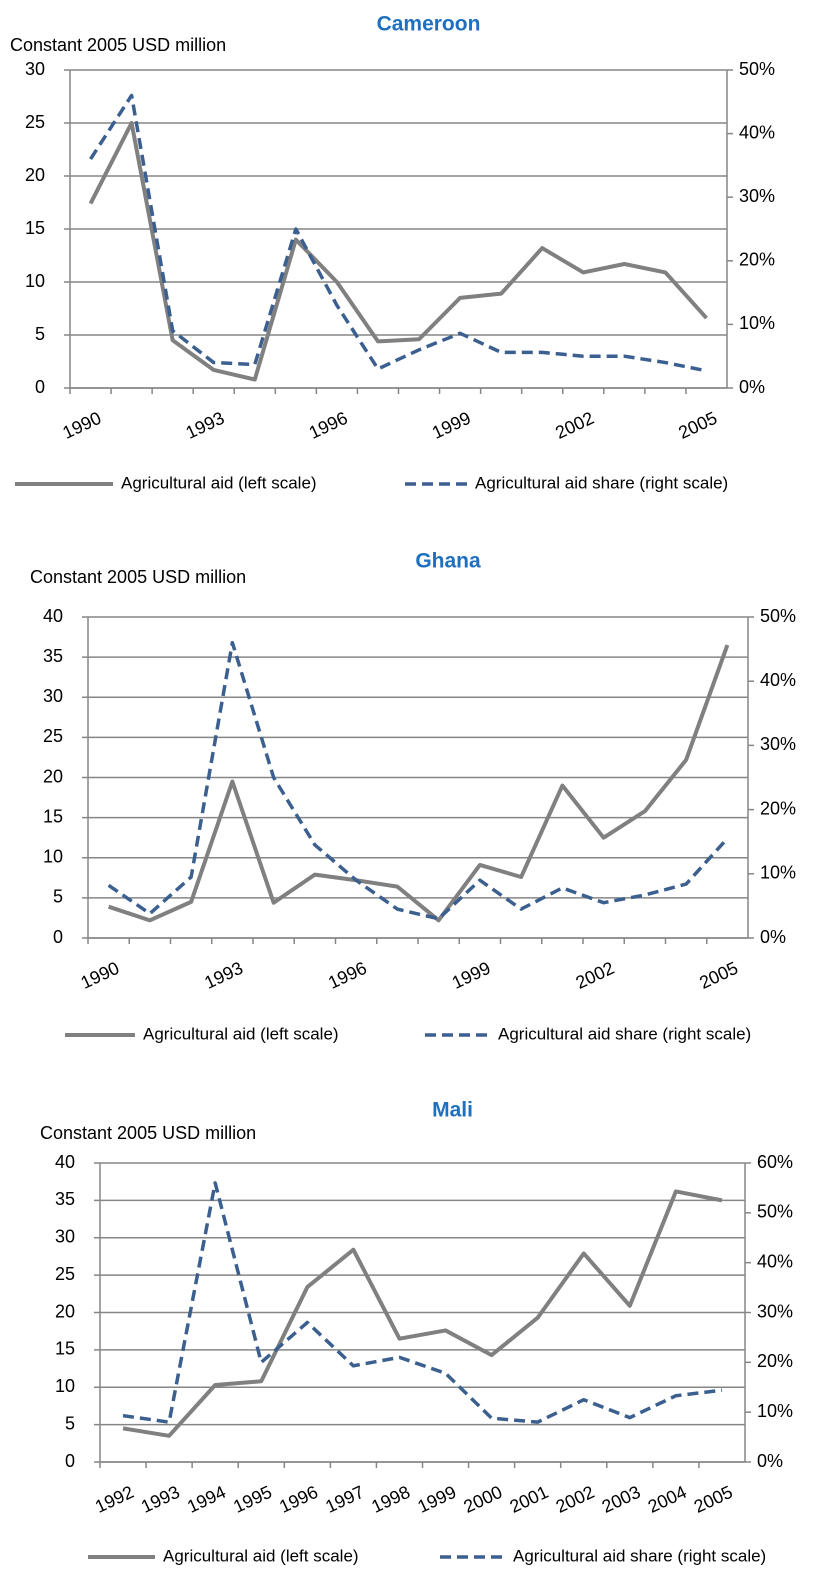  What do you see at coordinates (621, 1499) in the screenshot?
I see `x-tick-label: 2003` at bounding box center [621, 1499].